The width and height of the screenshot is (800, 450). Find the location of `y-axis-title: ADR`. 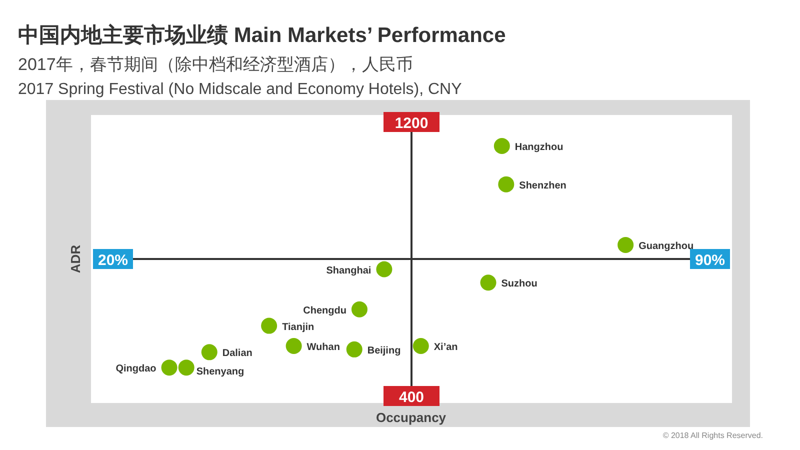

y-axis-title: ADR is located at coordinates (75, 259).